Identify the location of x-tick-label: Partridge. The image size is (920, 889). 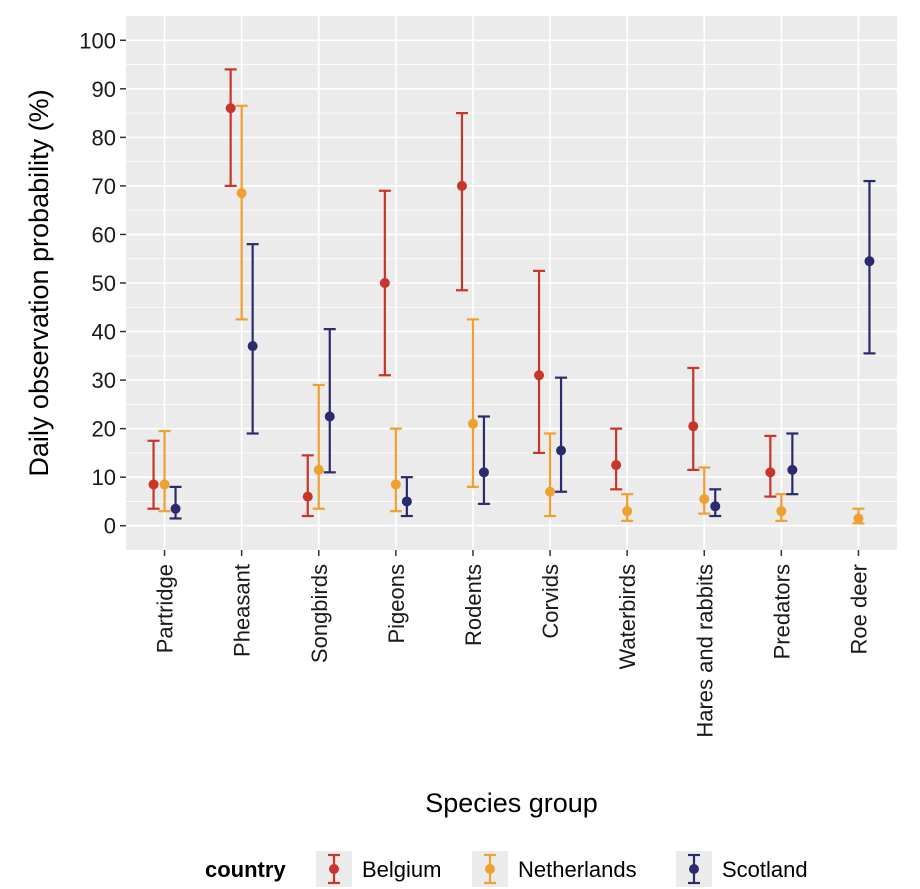
(165, 608).